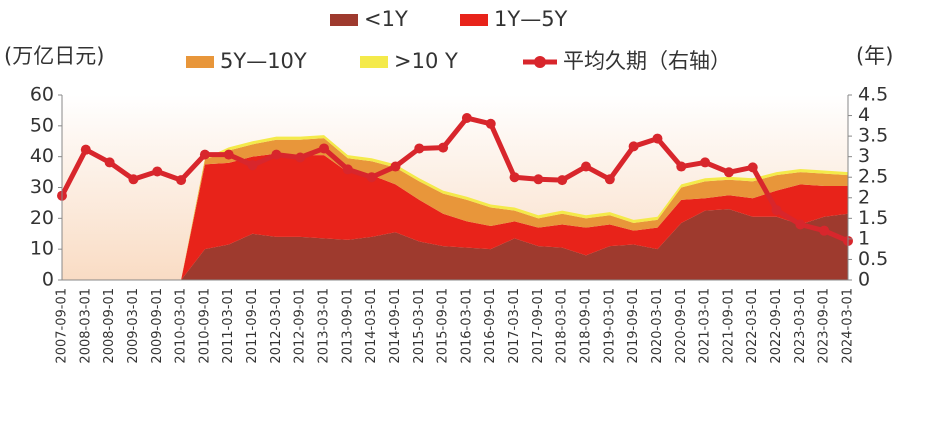  What do you see at coordinates (419, 326) in the screenshot?
I see `x-tick-label: 2015-03-01` at bounding box center [419, 326].